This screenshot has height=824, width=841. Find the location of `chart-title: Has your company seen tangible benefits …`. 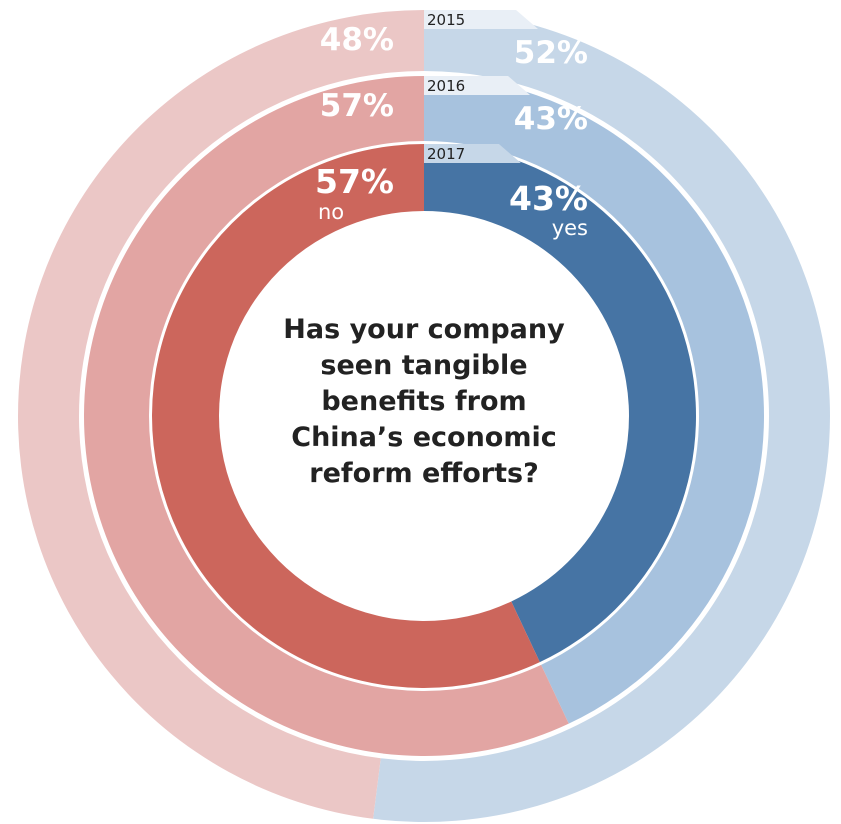

chart-title: Has your company seen tangible benefits … is located at coordinates (424, 402).